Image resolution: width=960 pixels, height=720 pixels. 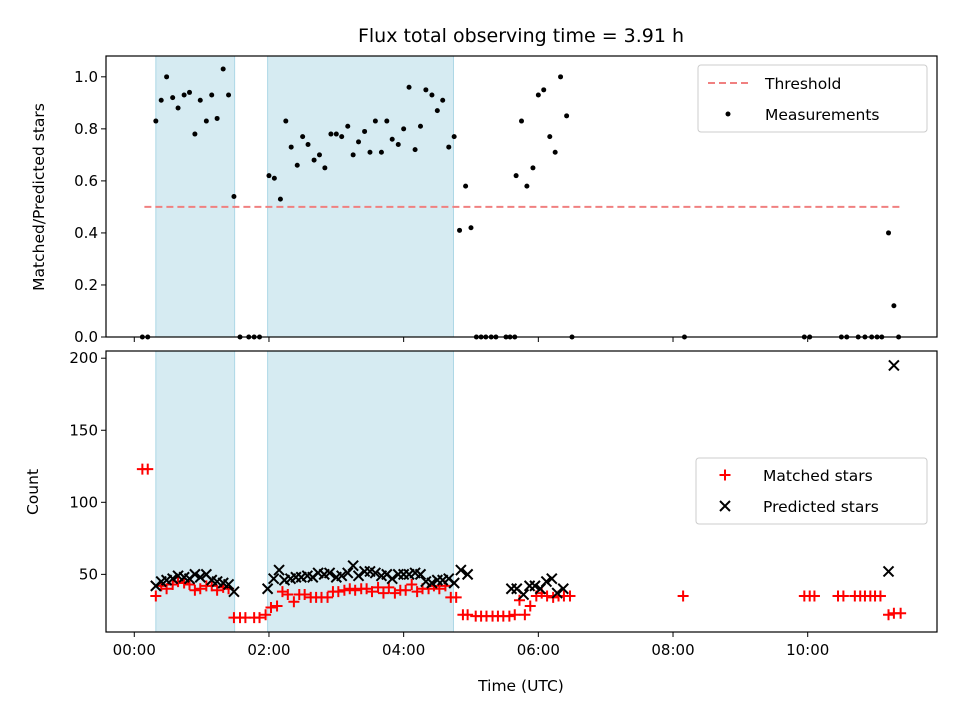 I want to click on top-y-tick-label: 0.4, so click(x=86, y=233).